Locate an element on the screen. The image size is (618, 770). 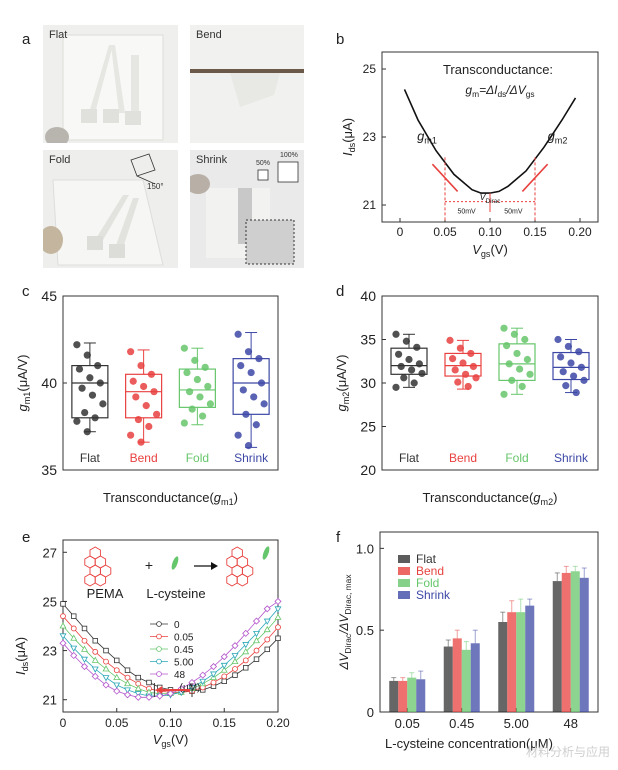
panel-f-bar-fold-5.00 is located at coordinates (521, 662).